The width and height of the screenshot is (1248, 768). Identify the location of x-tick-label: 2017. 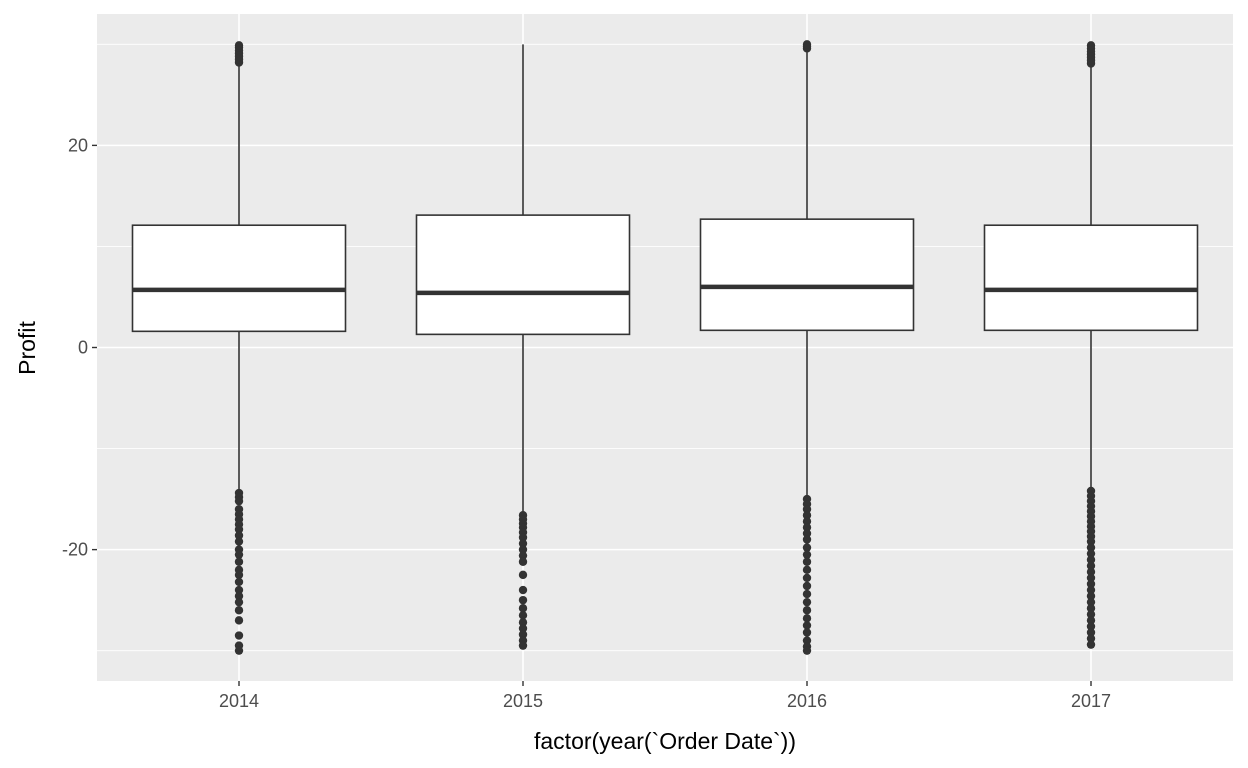
(1091, 701).